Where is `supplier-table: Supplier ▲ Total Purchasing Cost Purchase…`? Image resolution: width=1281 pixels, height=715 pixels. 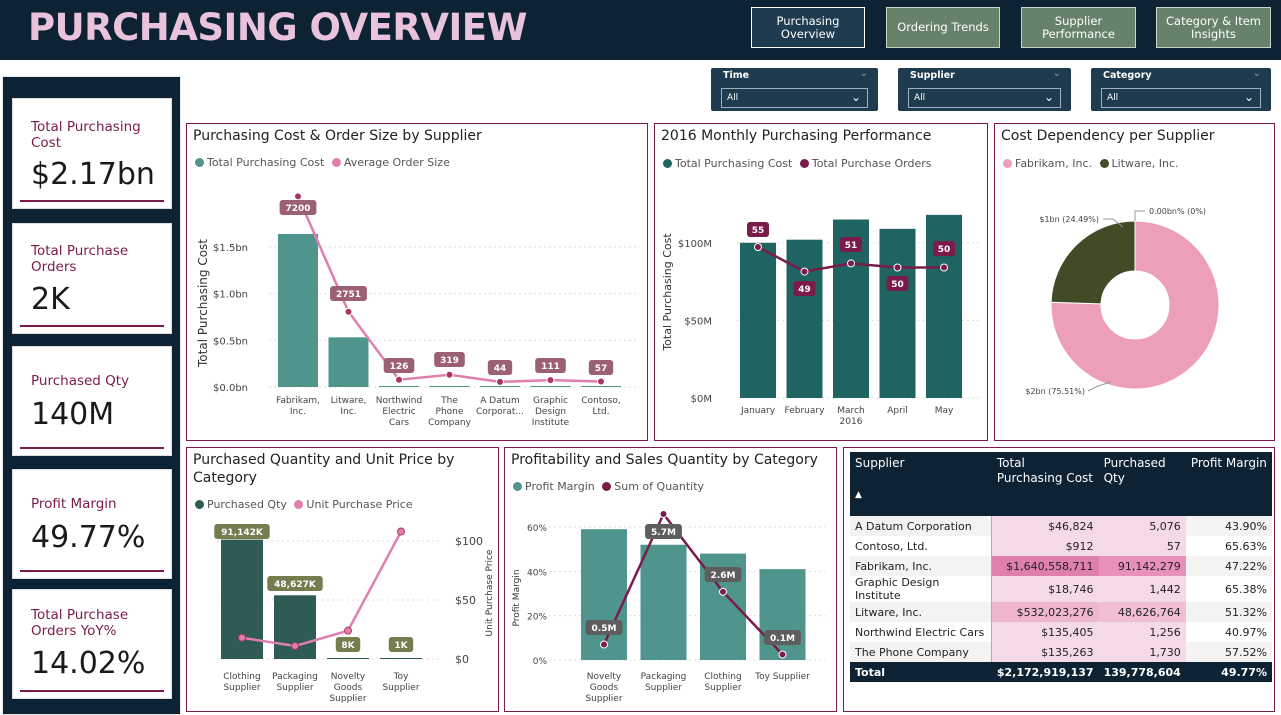
supplier-table: Supplier ▲ Total Purchasing Cost Purchase… is located at coordinates (1061, 567).